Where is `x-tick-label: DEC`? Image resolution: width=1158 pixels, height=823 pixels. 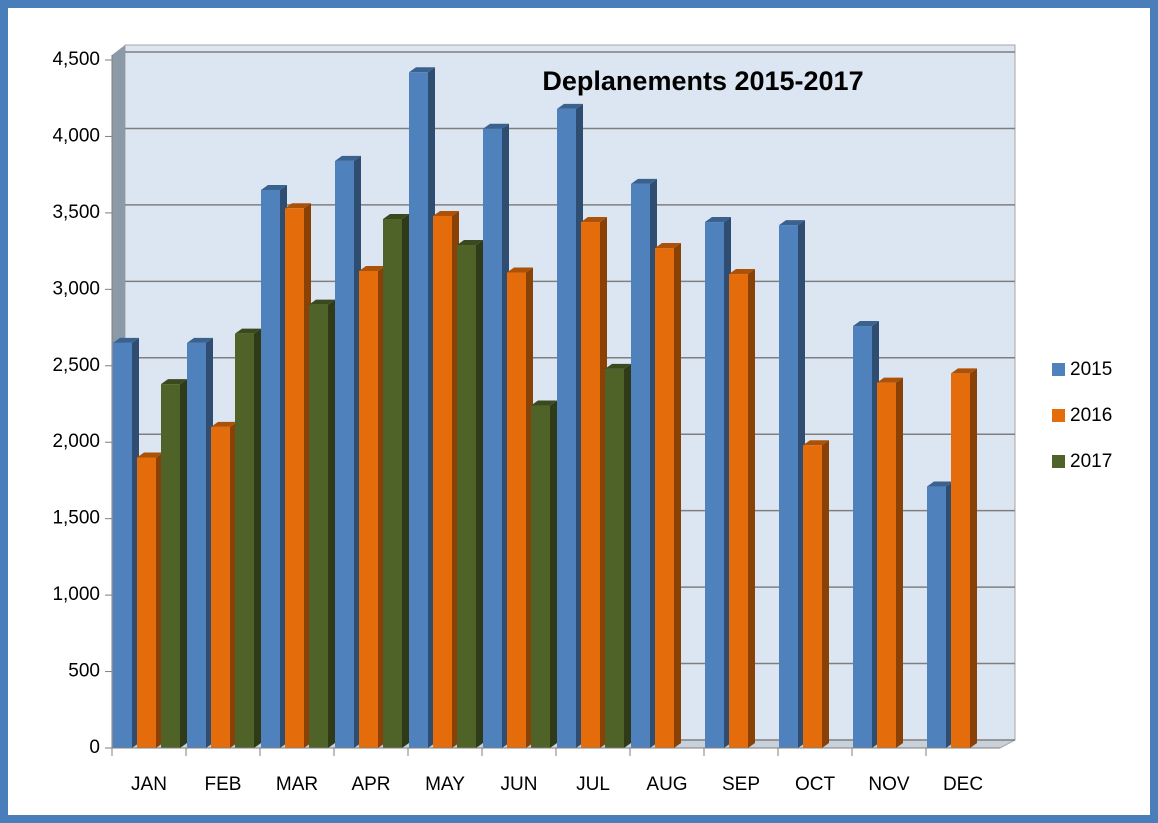
x-tick-label: DEC is located at coordinates (963, 784).